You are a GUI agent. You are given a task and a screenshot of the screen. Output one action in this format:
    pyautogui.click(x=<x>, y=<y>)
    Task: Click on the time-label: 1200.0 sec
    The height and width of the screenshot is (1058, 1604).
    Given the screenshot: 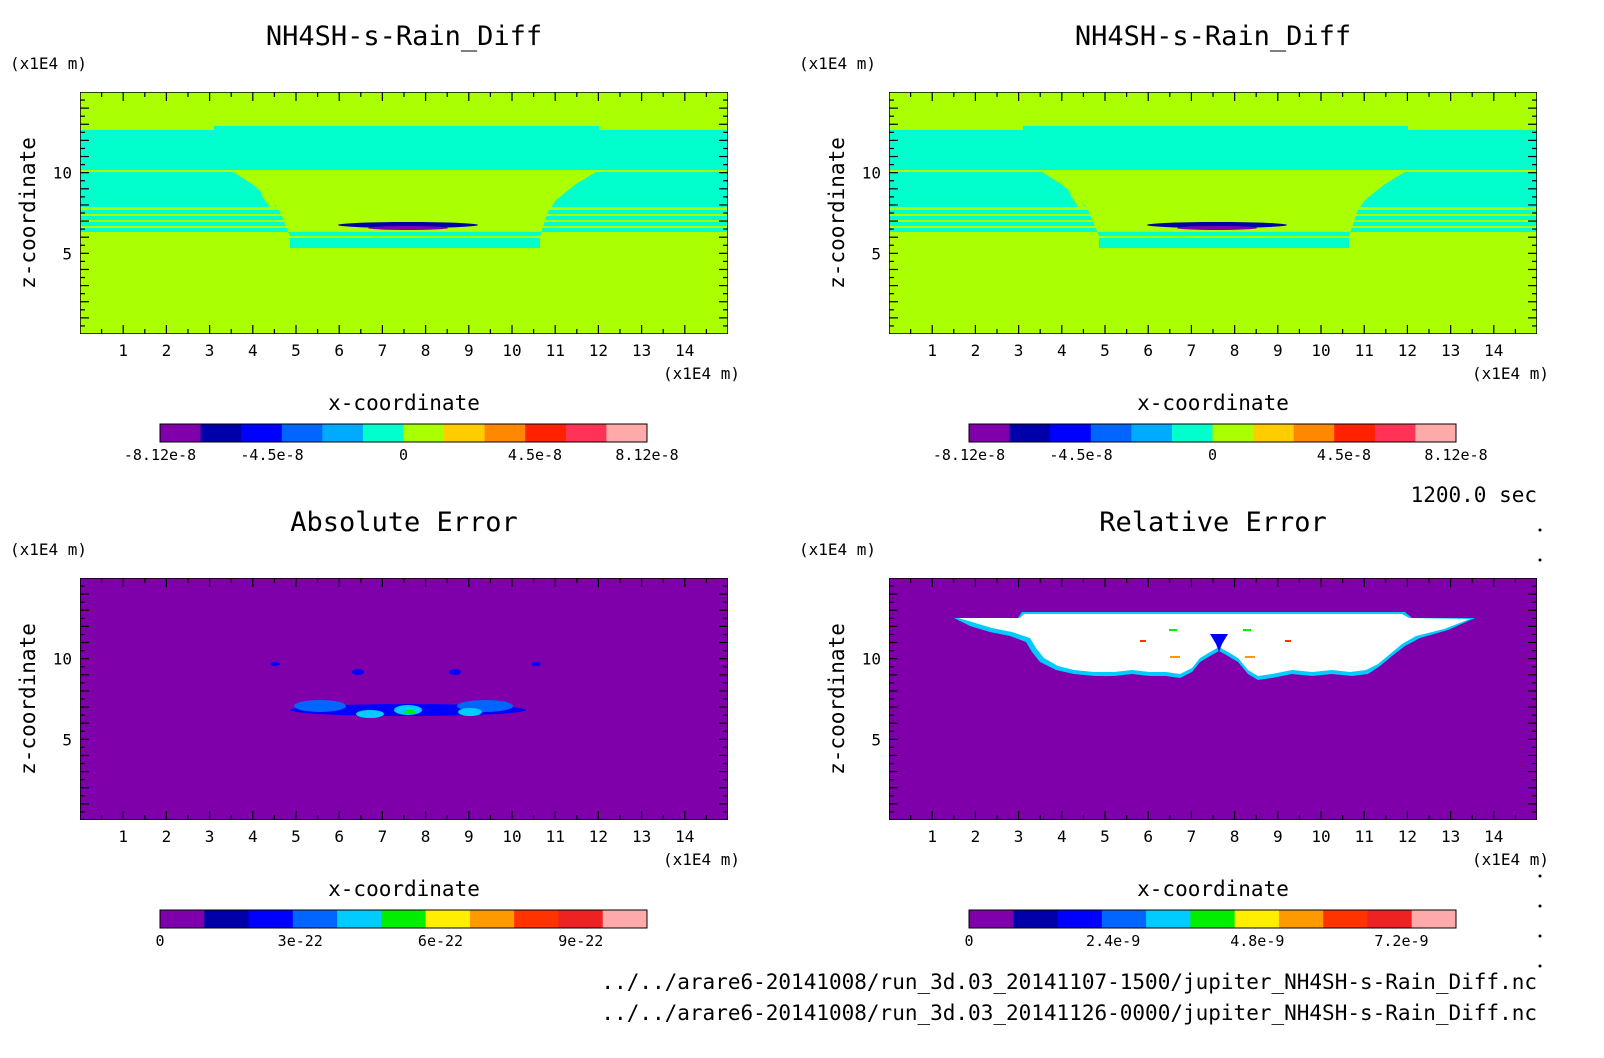 What is the action you would take?
    pyautogui.click(x=1474, y=495)
    